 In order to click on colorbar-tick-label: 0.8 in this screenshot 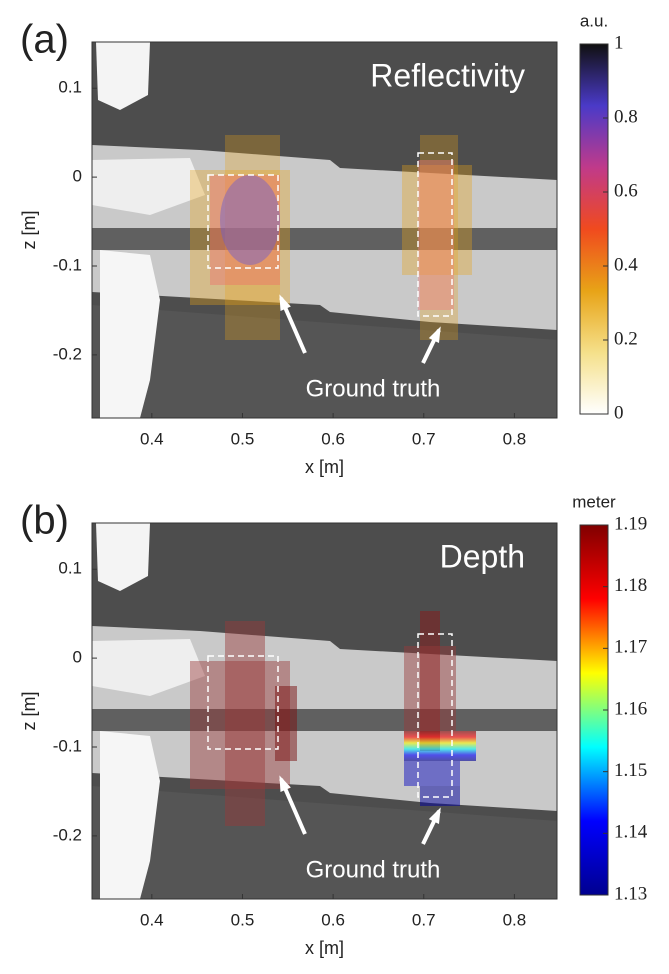, I will do `click(626, 116)`.